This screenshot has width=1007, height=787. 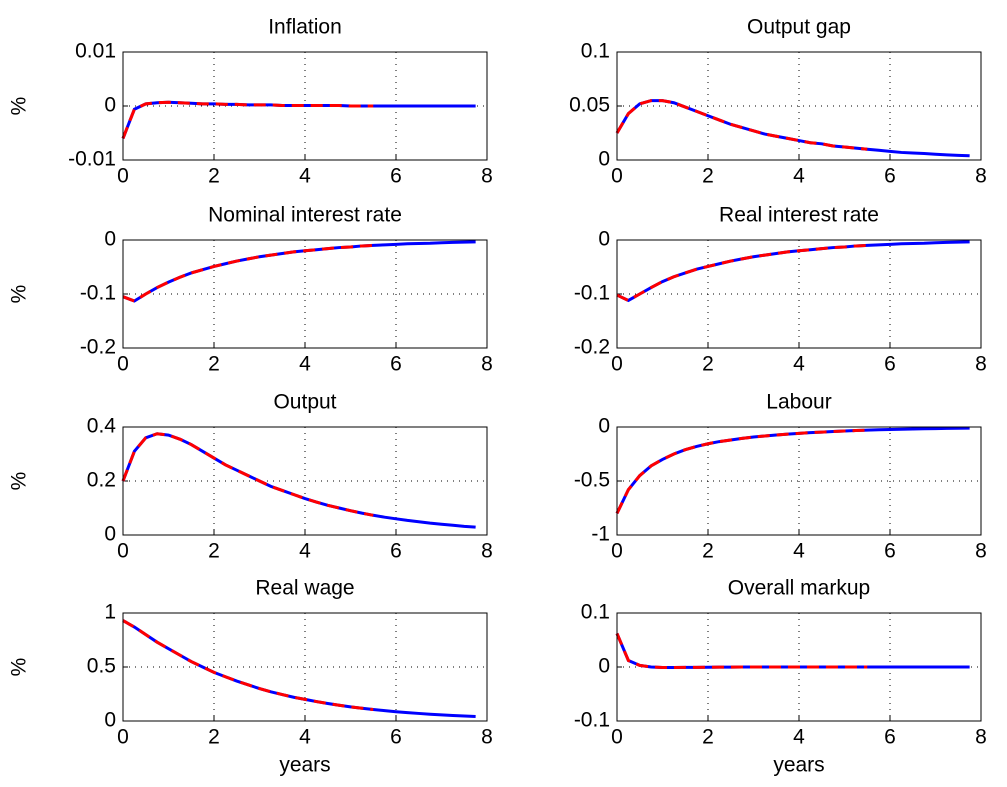 I want to click on subplot: 0 2 4 6 8 -1 -0.5 0 Labour, so click(x=780, y=477).